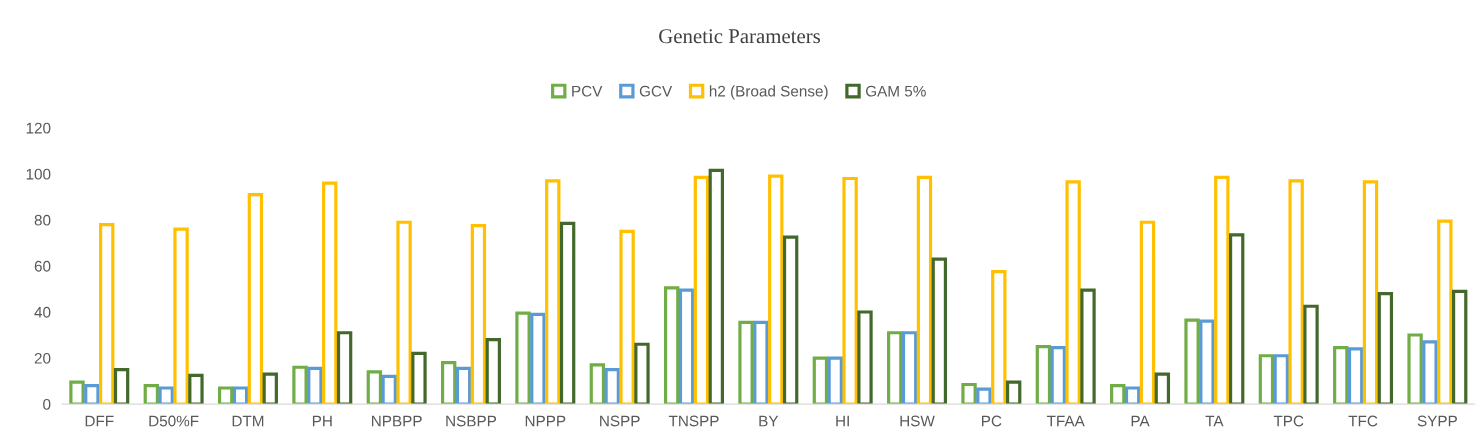  I want to click on x-tick-label: PH, so click(322, 421).